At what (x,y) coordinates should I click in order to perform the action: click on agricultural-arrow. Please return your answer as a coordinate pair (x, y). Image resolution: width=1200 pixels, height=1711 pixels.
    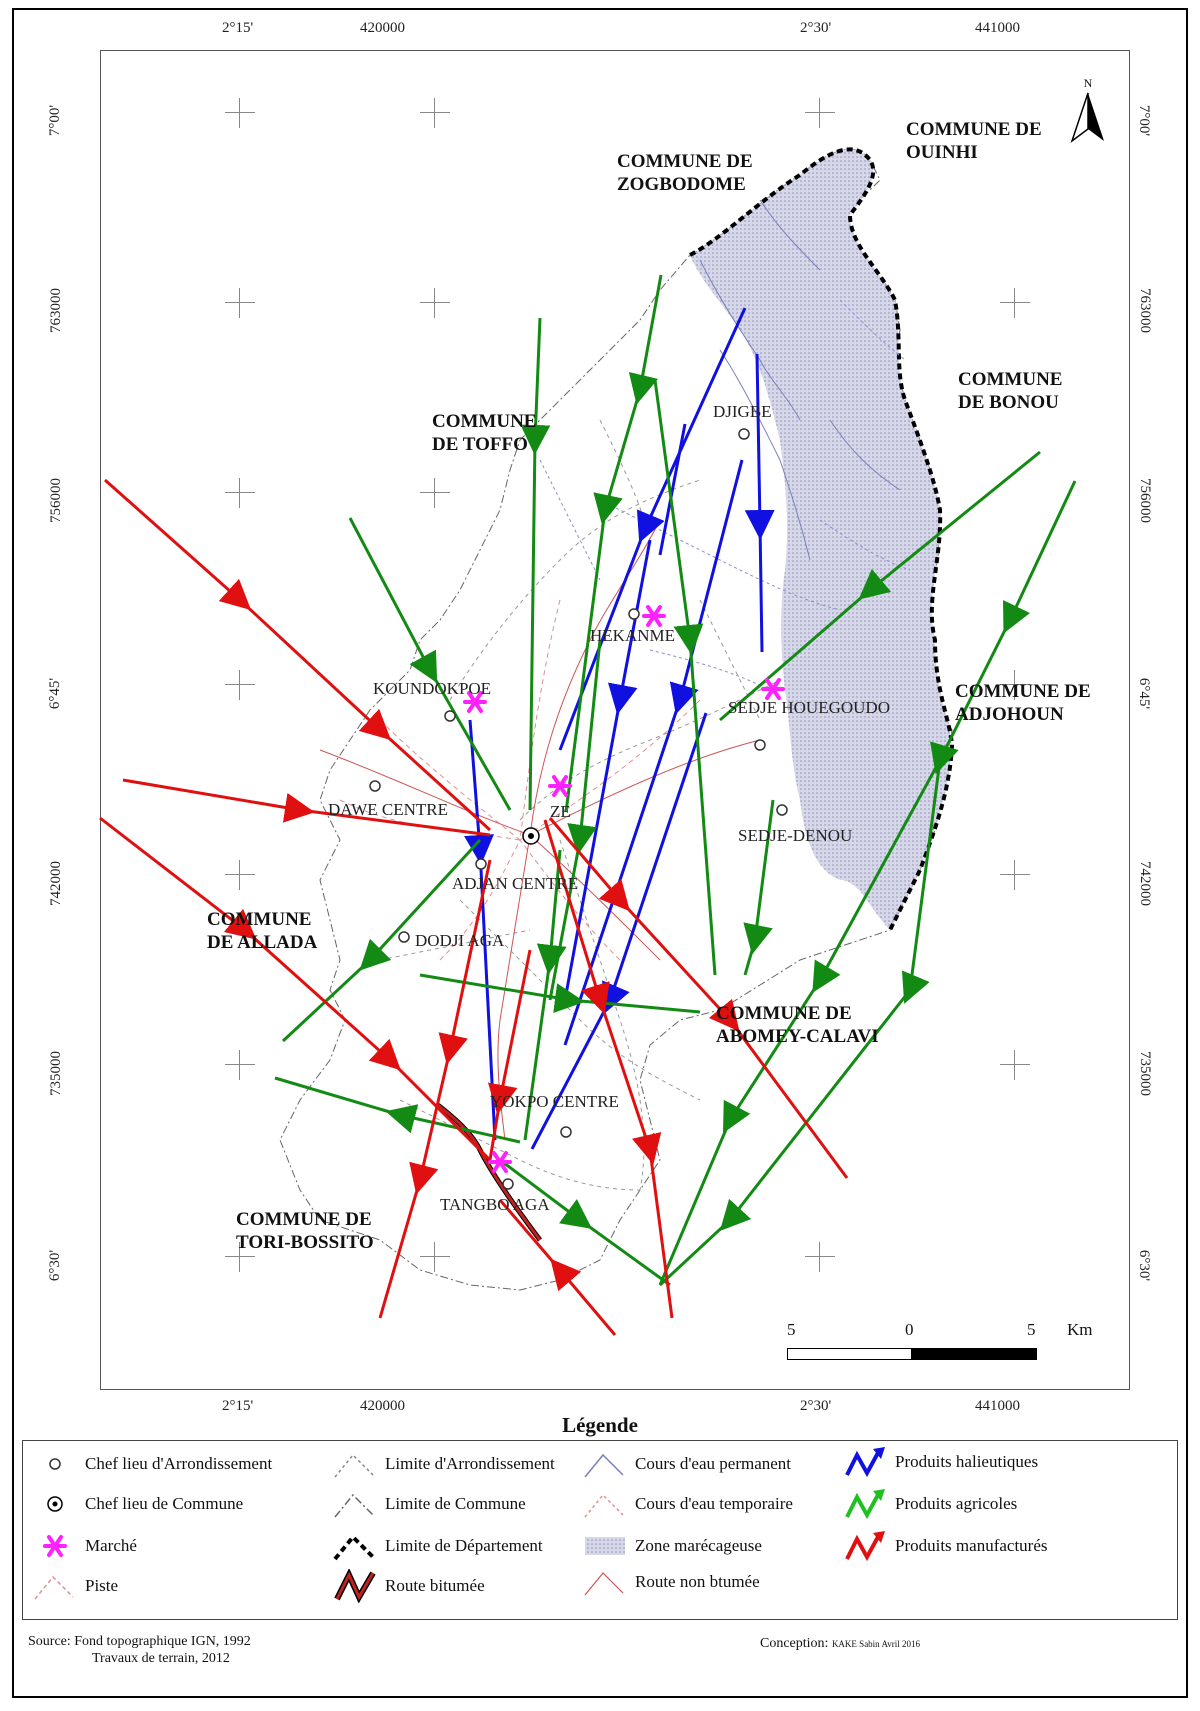
    Looking at the image, I should click on (535, 564).